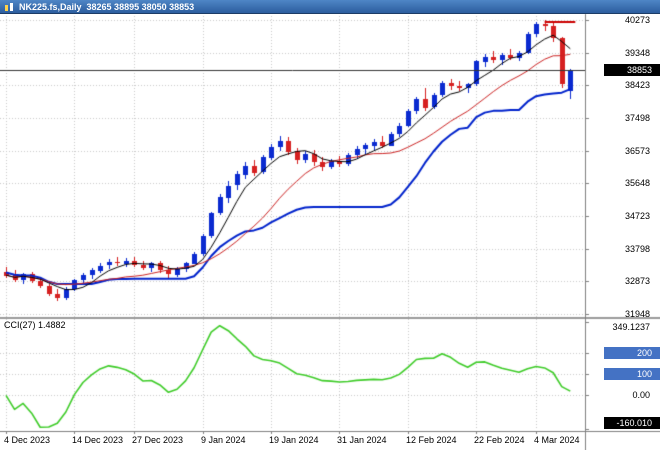  I want to click on chart-title: NK225.fs,Daily, so click(50, 6).